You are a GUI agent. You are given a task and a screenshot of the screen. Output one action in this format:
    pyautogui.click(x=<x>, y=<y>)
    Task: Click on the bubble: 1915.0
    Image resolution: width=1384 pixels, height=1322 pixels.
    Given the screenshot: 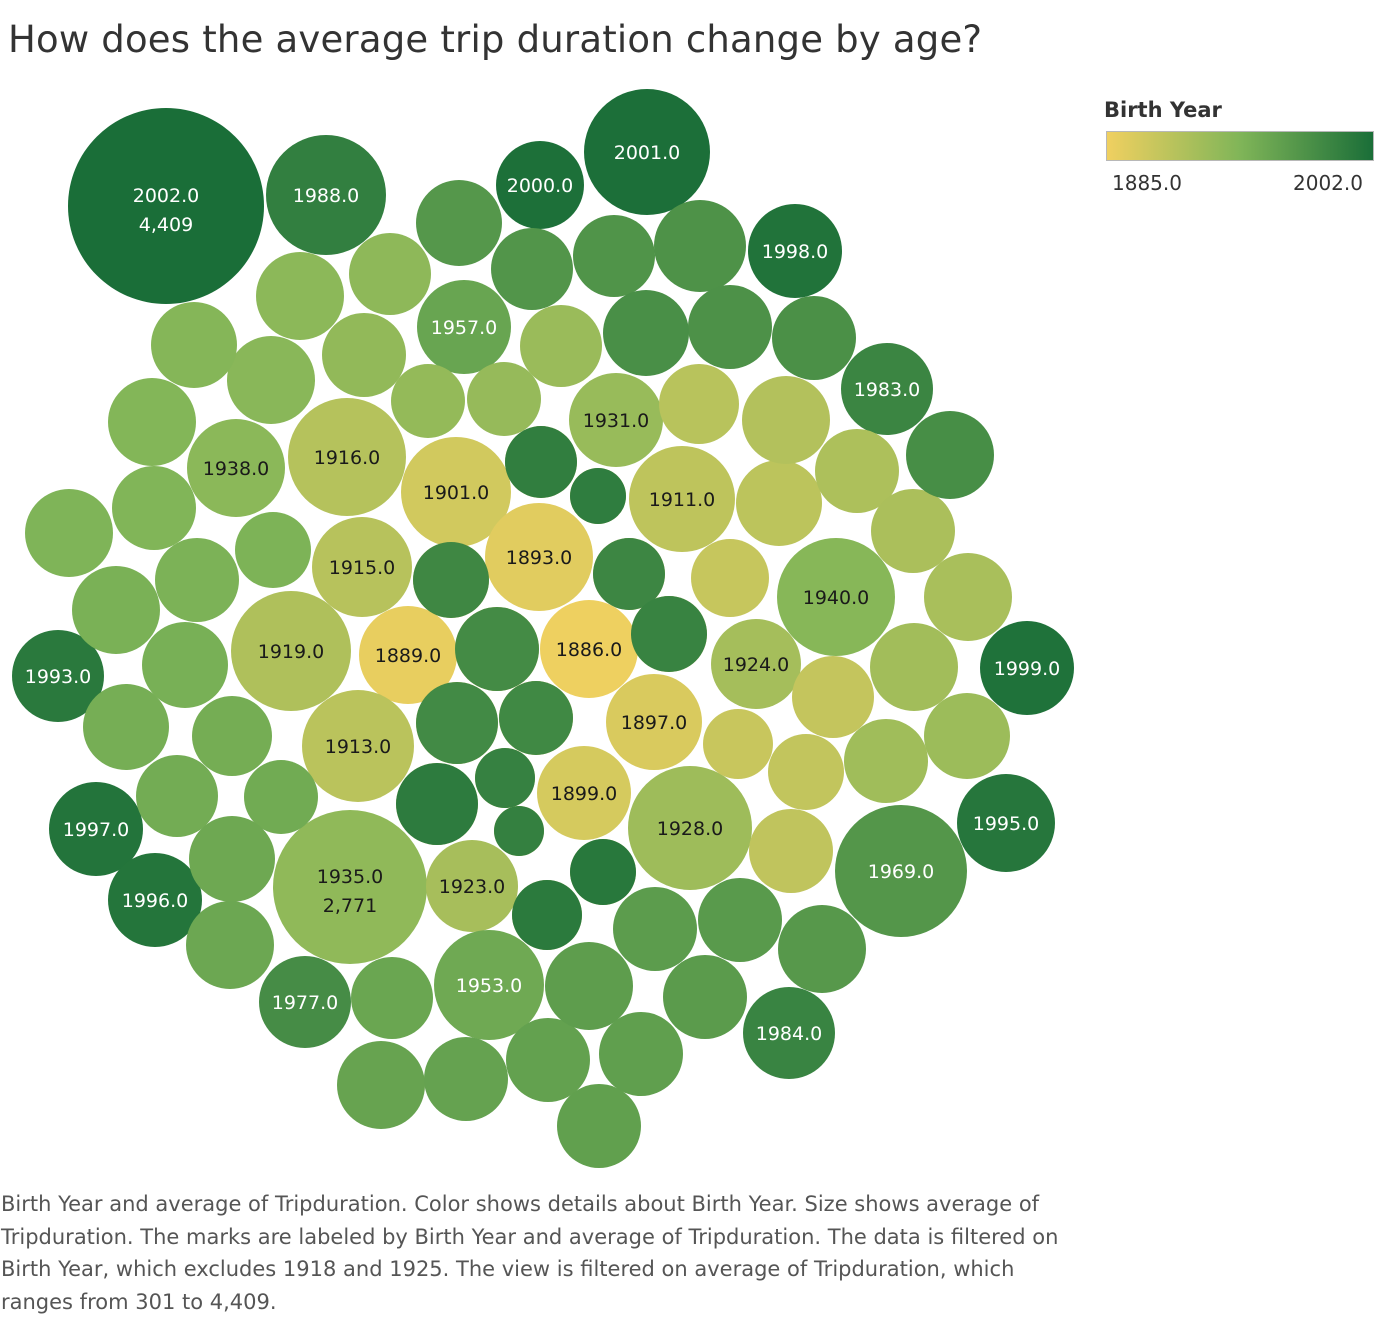 What is the action you would take?
    pyautogui.click(x=362, y=567)
    